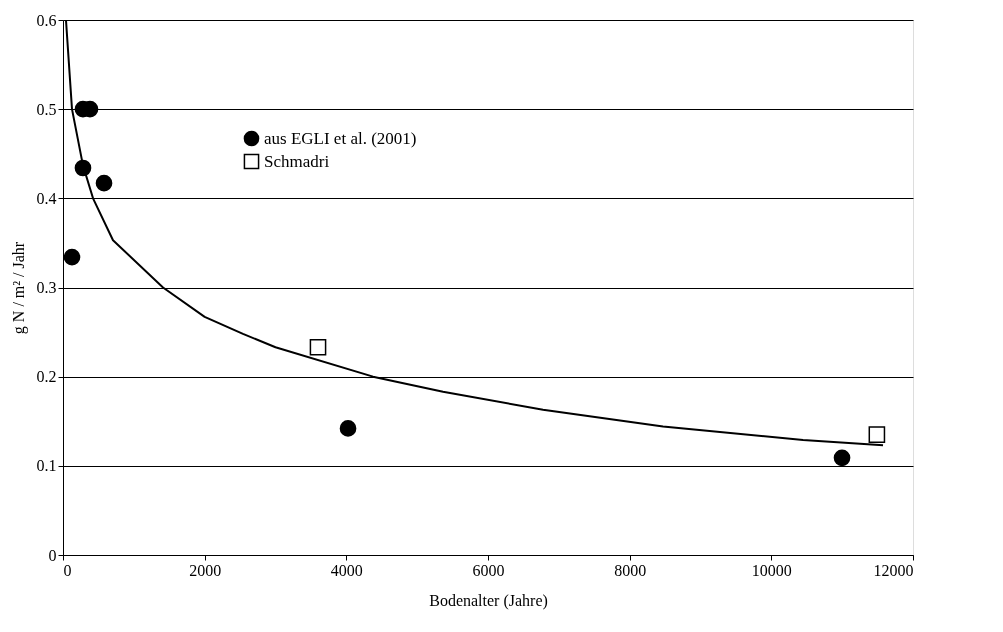 This screenshot has height=632, width=1003. What do you see at coordinates (46, 377) in the screenshot?
I see `y-tick-label: 0.2` at bounding box center [46, 377].